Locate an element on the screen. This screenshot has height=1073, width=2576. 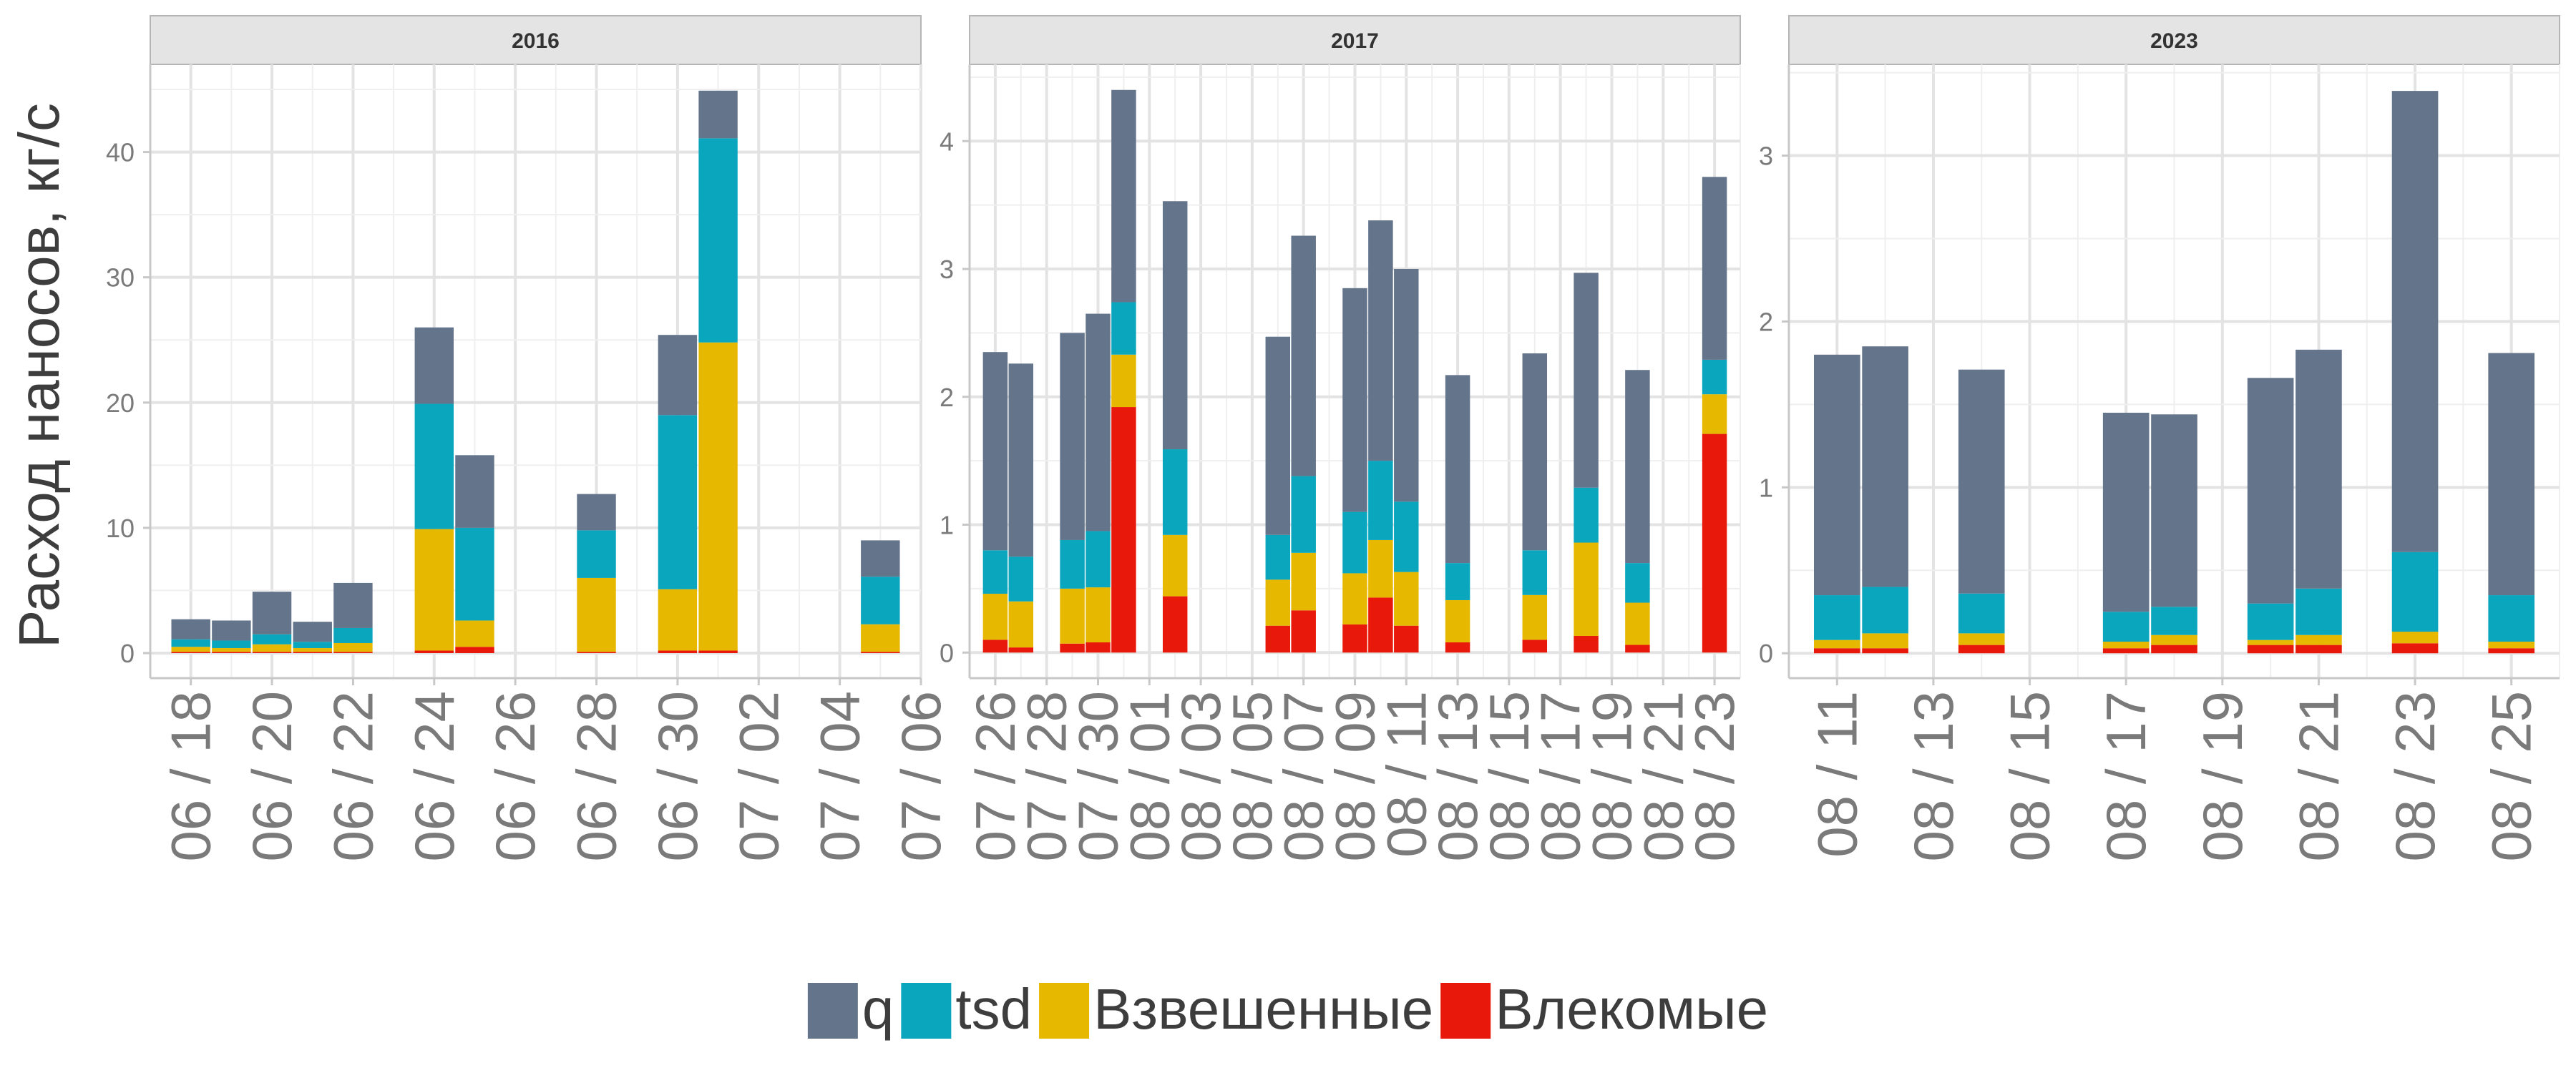
x-tick-label: 06 / 20 is located at coordinates (271, 776).